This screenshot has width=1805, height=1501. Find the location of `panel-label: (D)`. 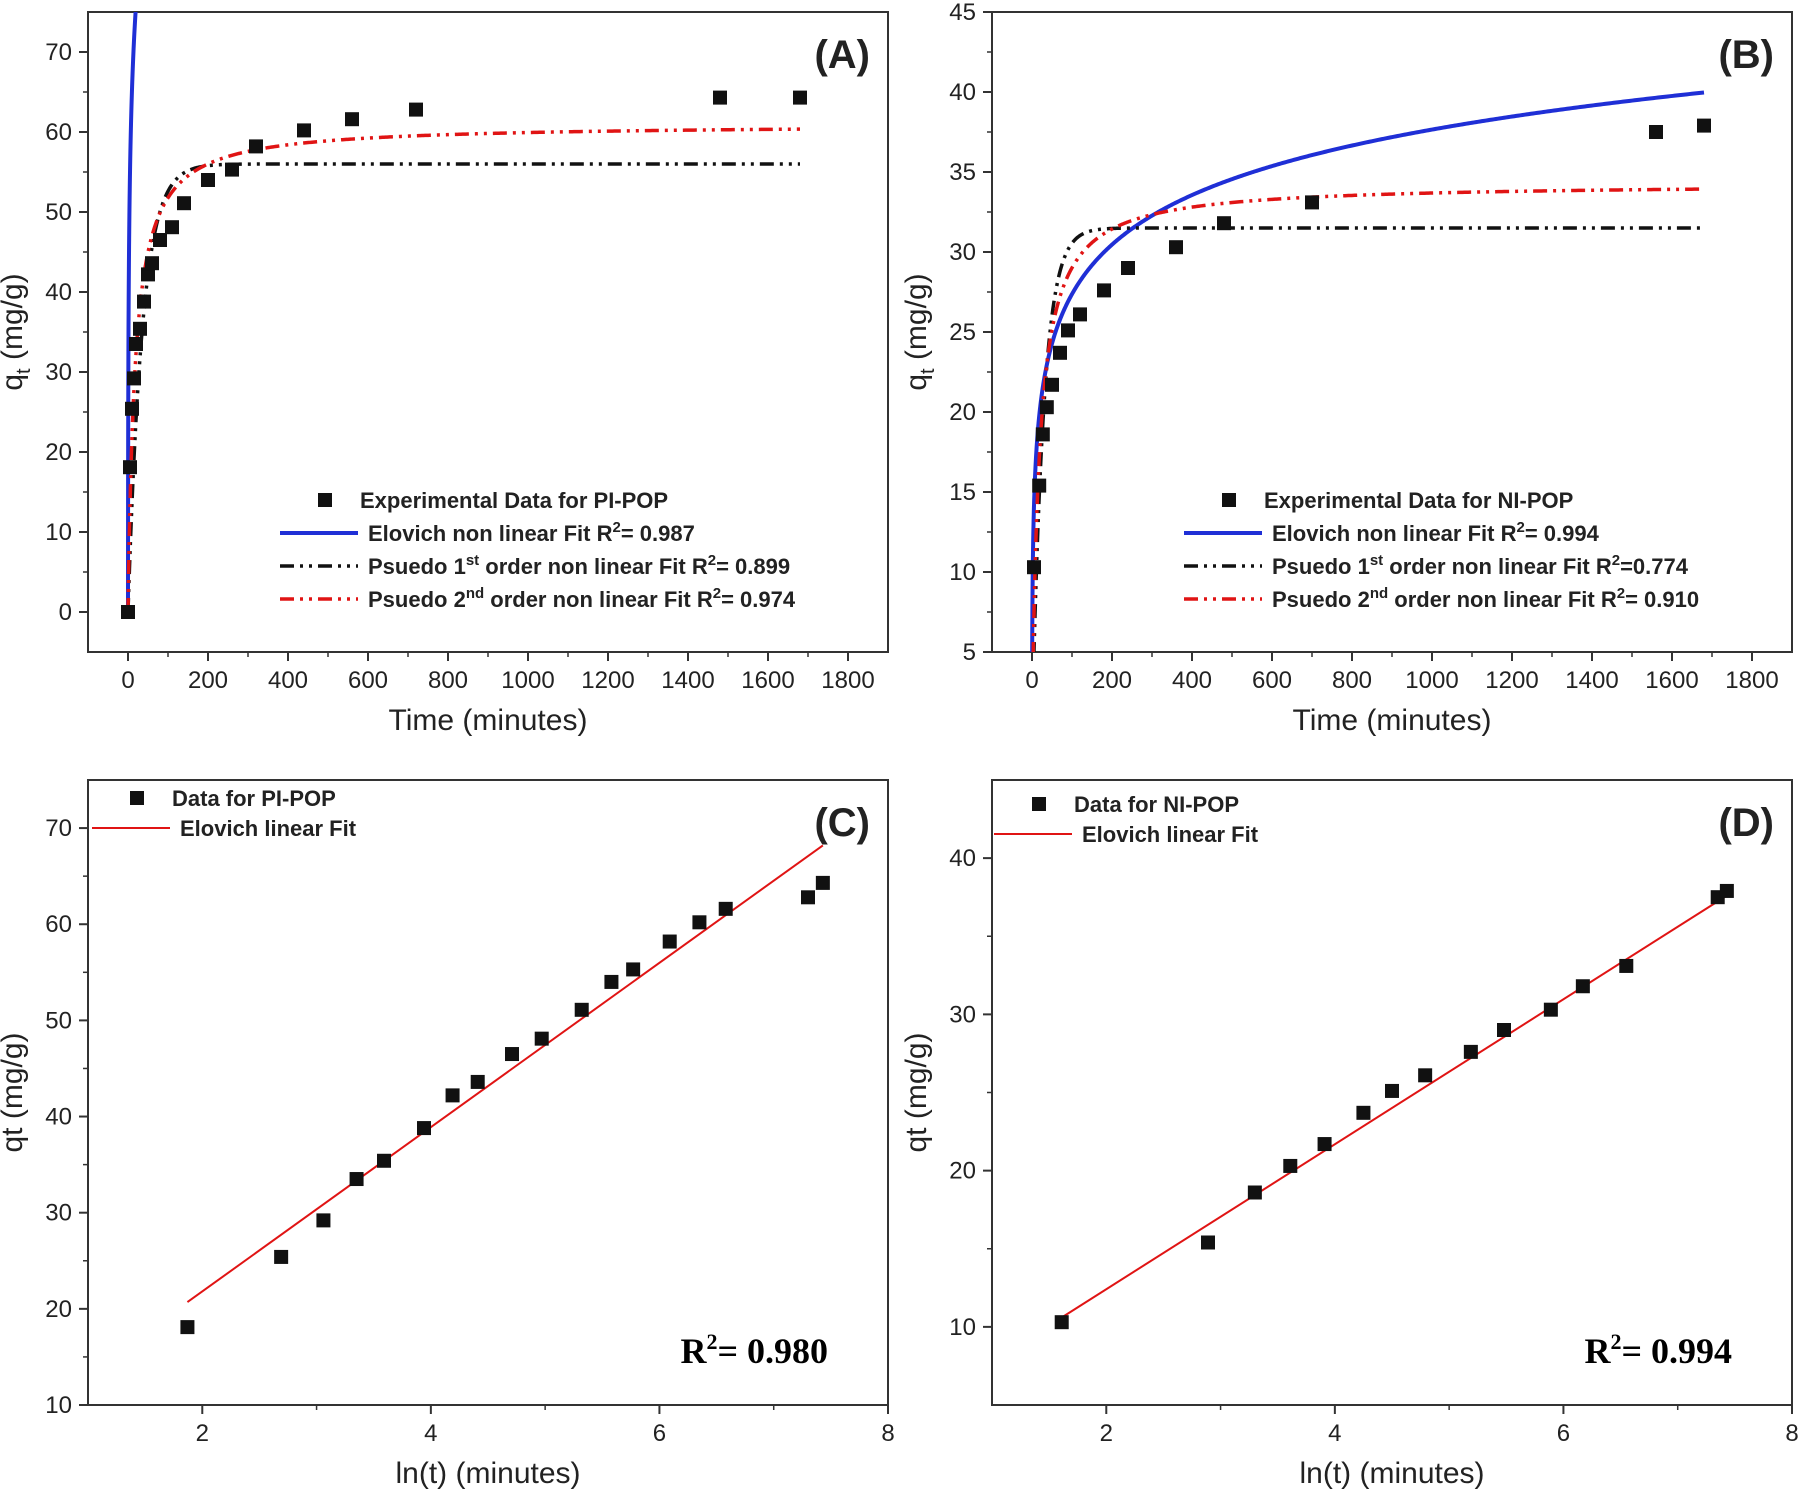

panel-label: (D) is located at coordinates (1746, 823).